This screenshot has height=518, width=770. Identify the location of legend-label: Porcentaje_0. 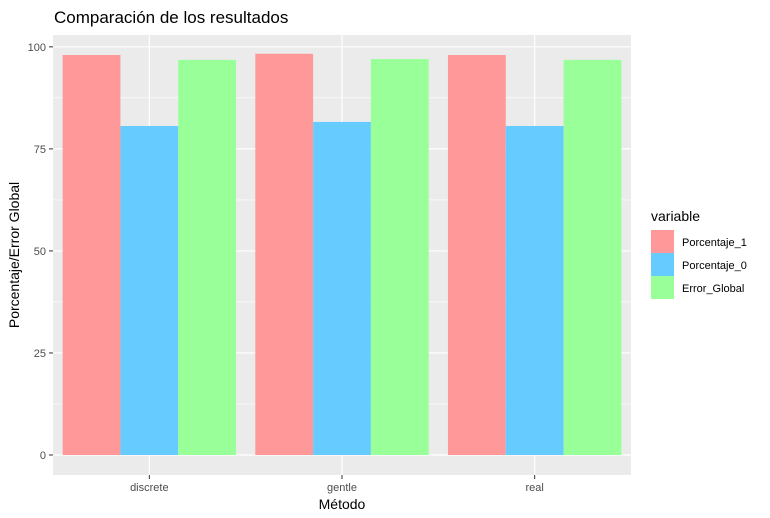
(714, 266).